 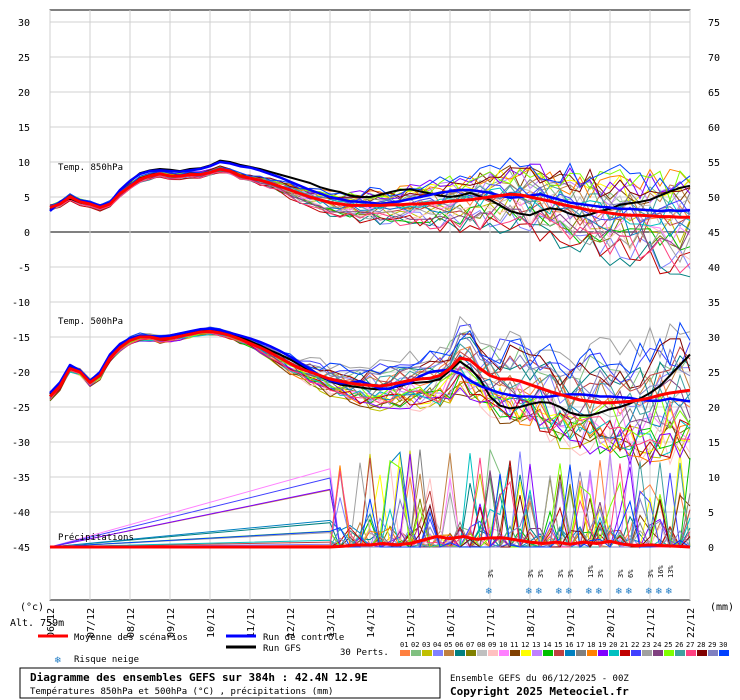 What do you see at coordinates (91, 623) in the screenshot?
I see `x-tick-label: 07/12` at bounding box center [91, 623].